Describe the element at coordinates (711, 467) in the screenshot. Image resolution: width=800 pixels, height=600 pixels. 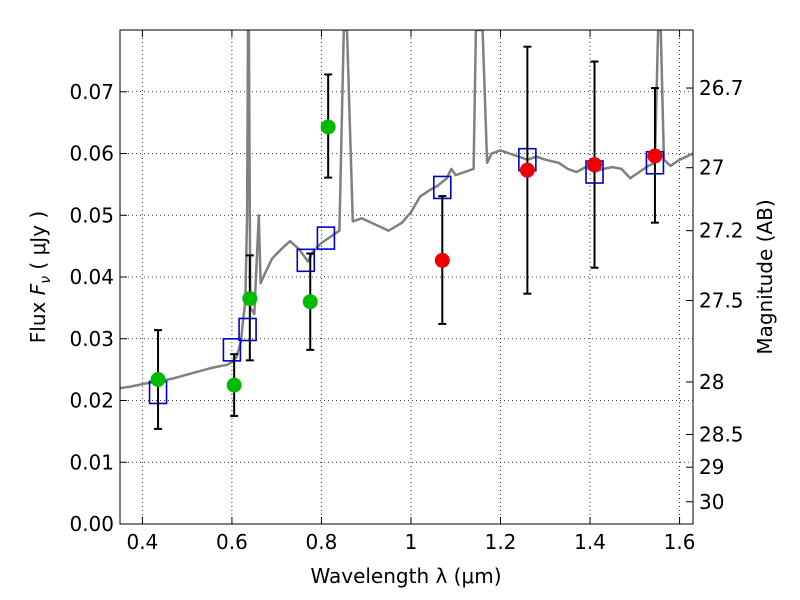
I see `y2-tick-label: 29` at that location.